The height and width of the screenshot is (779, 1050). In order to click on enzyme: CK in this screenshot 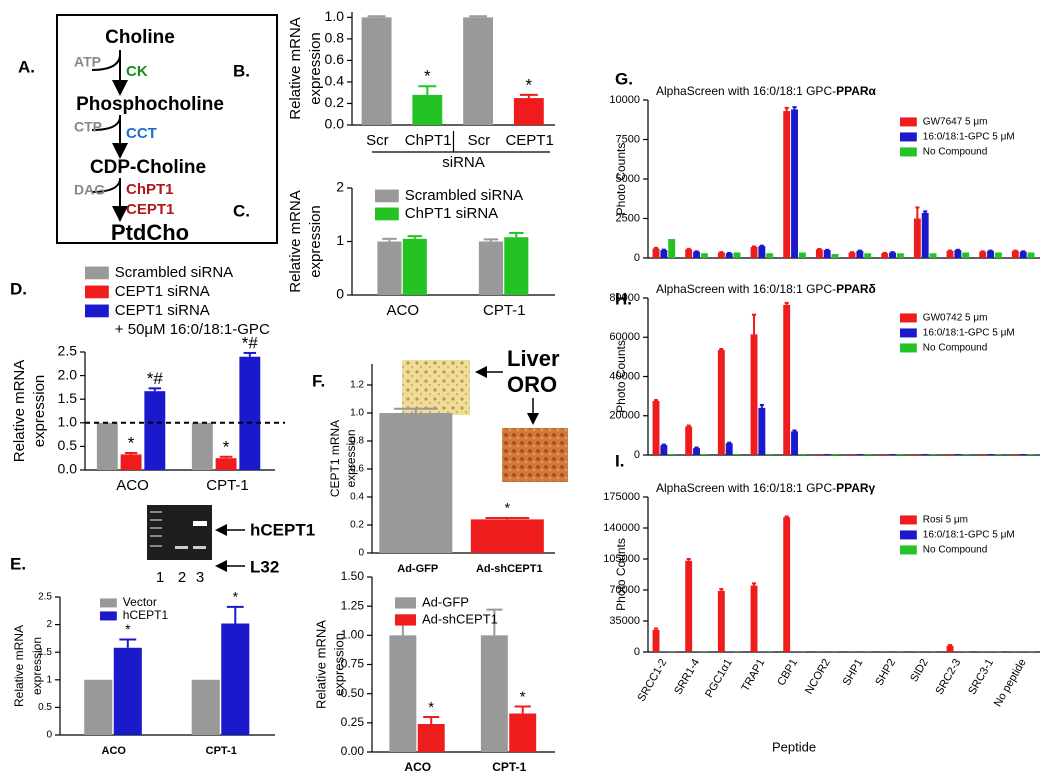, I will do `click(137, 71)`.